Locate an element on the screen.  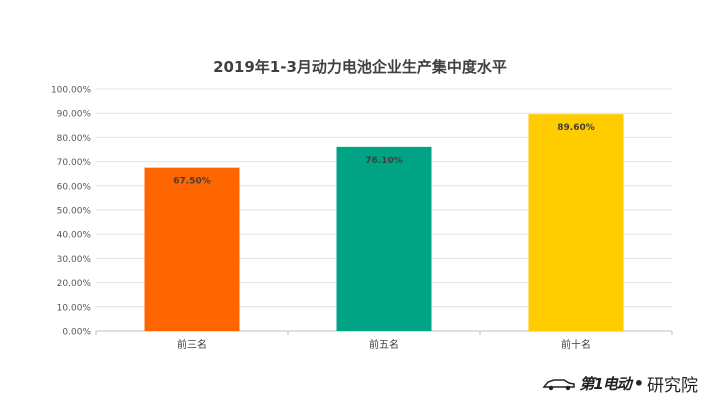
watermark-logo: 第1电动 • 研究院 is located at coordinates (620, 383).